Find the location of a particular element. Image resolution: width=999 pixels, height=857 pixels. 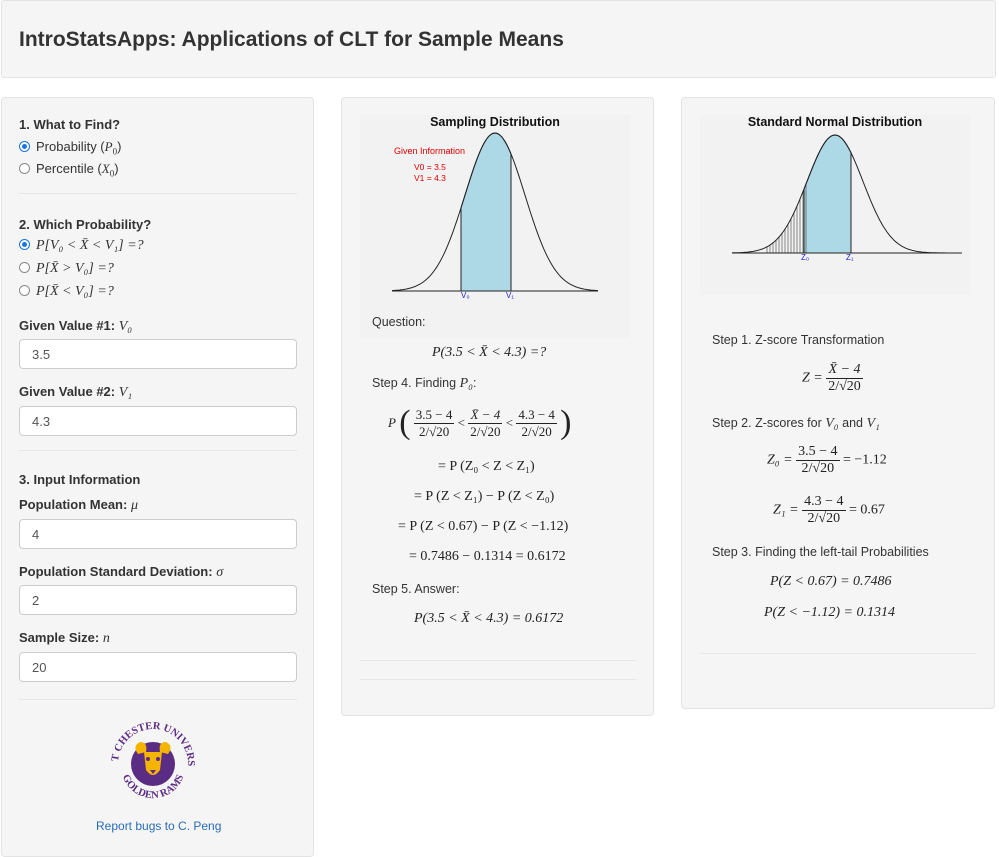

step4-line4: = P (Z < 0.67) − P (Z < −1.12) is located at coordinates (483, 526).